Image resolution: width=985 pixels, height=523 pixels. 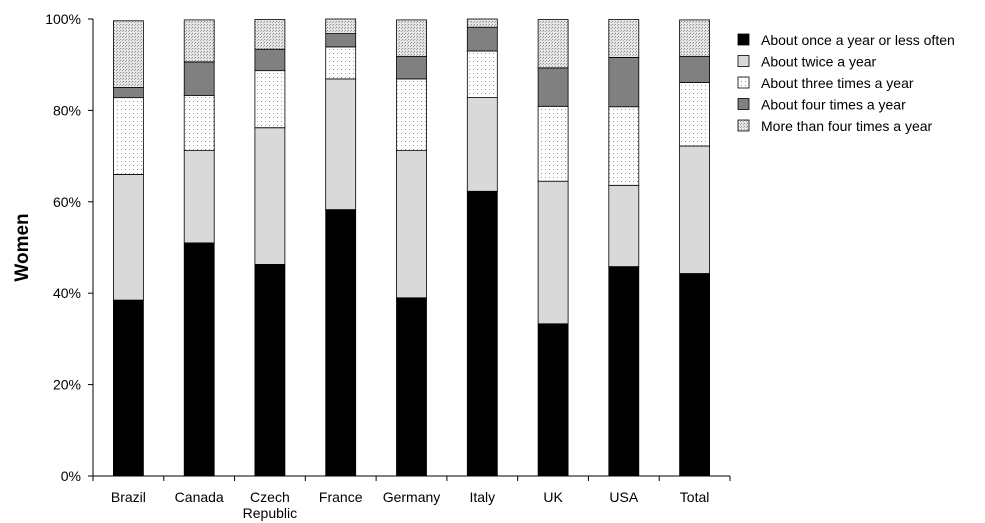 I want to click on x-tick-label: Canada, so click(x=199, y=497).